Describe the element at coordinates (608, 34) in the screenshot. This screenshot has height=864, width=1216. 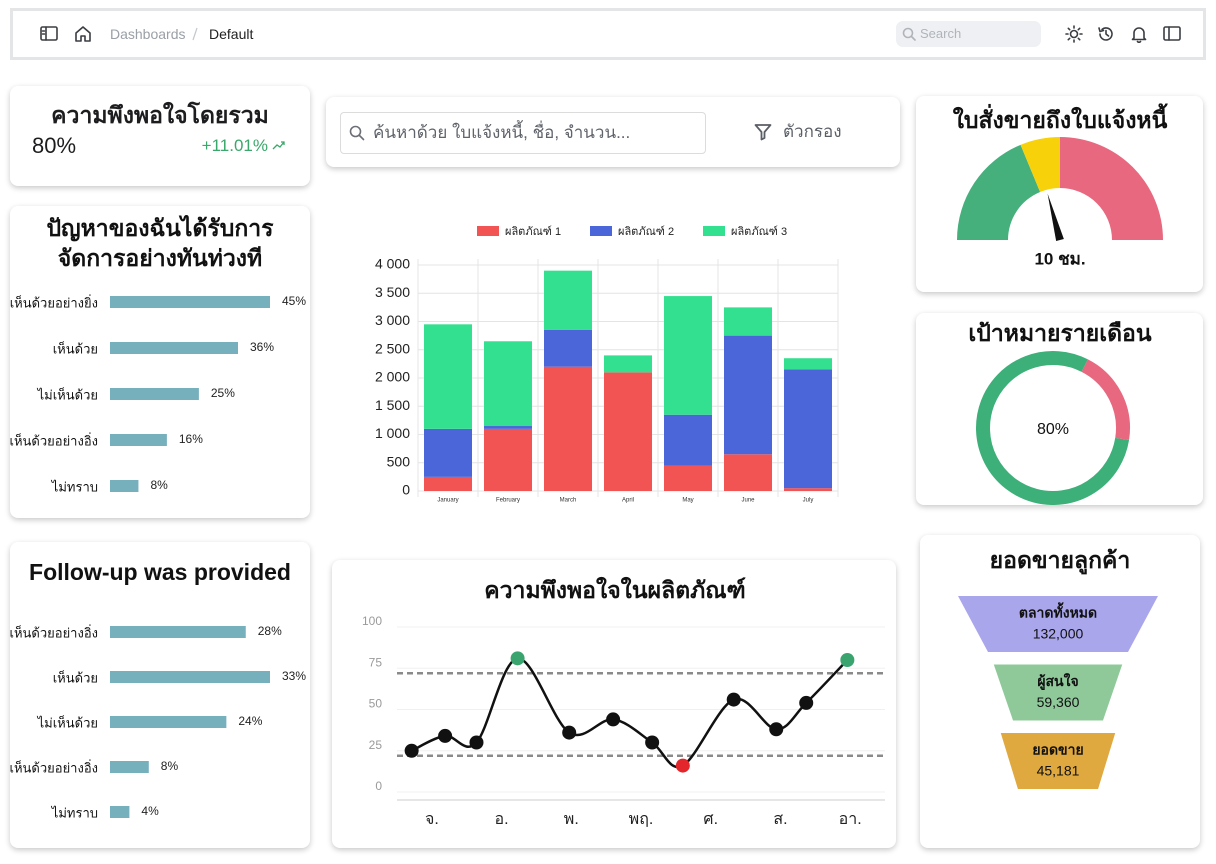
I see `top-bar: Dashboards Default Search` at that location.